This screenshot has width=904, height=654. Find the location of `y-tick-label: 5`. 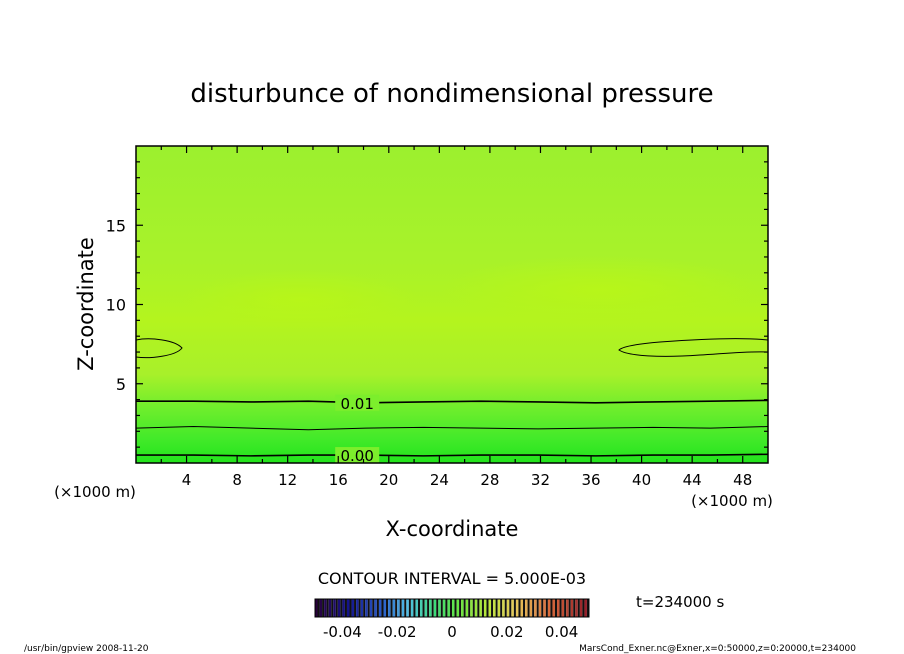

y-tick-label: 5 is located at coordinates (121, 384).